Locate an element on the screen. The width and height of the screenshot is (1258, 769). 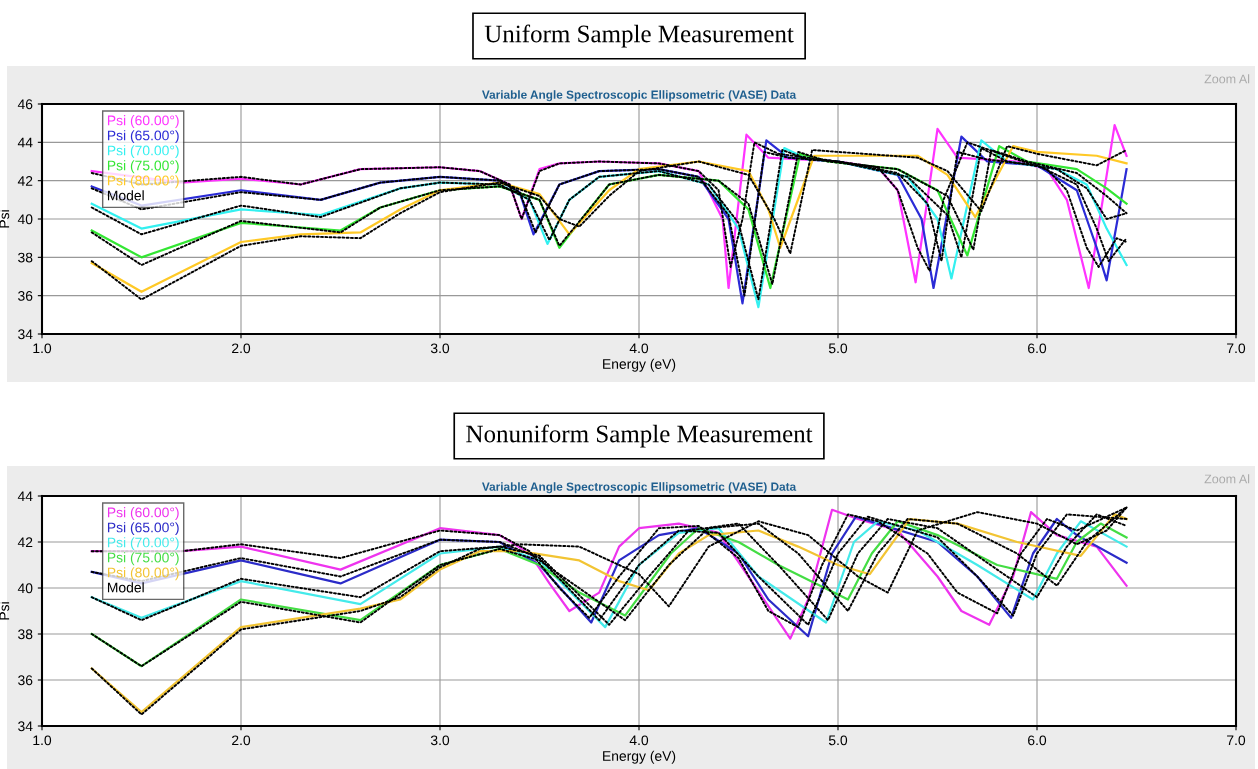
y-tick-label: 46 is located at coordinates (25, 104).